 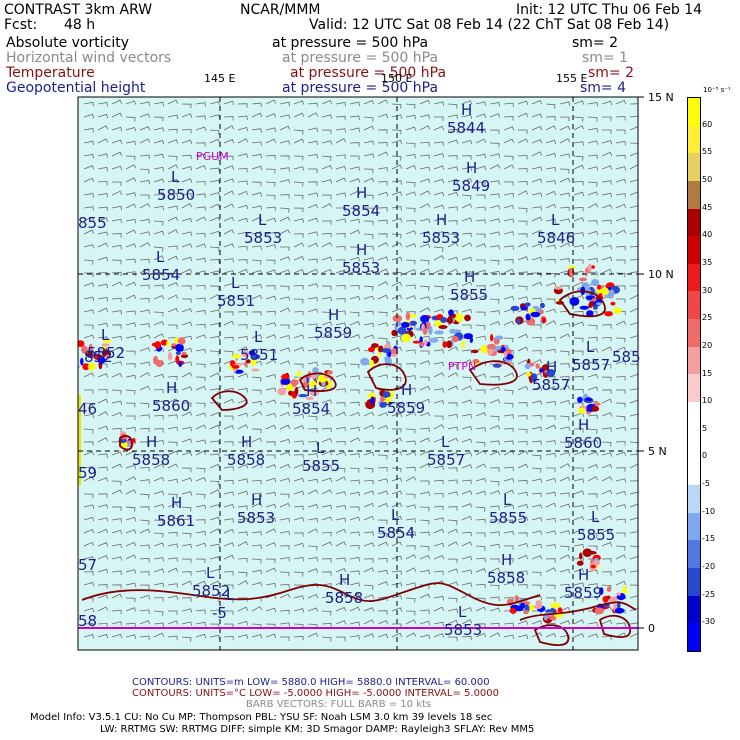 I want to click on pressure-center-type: H, so click(x=583, y=575).